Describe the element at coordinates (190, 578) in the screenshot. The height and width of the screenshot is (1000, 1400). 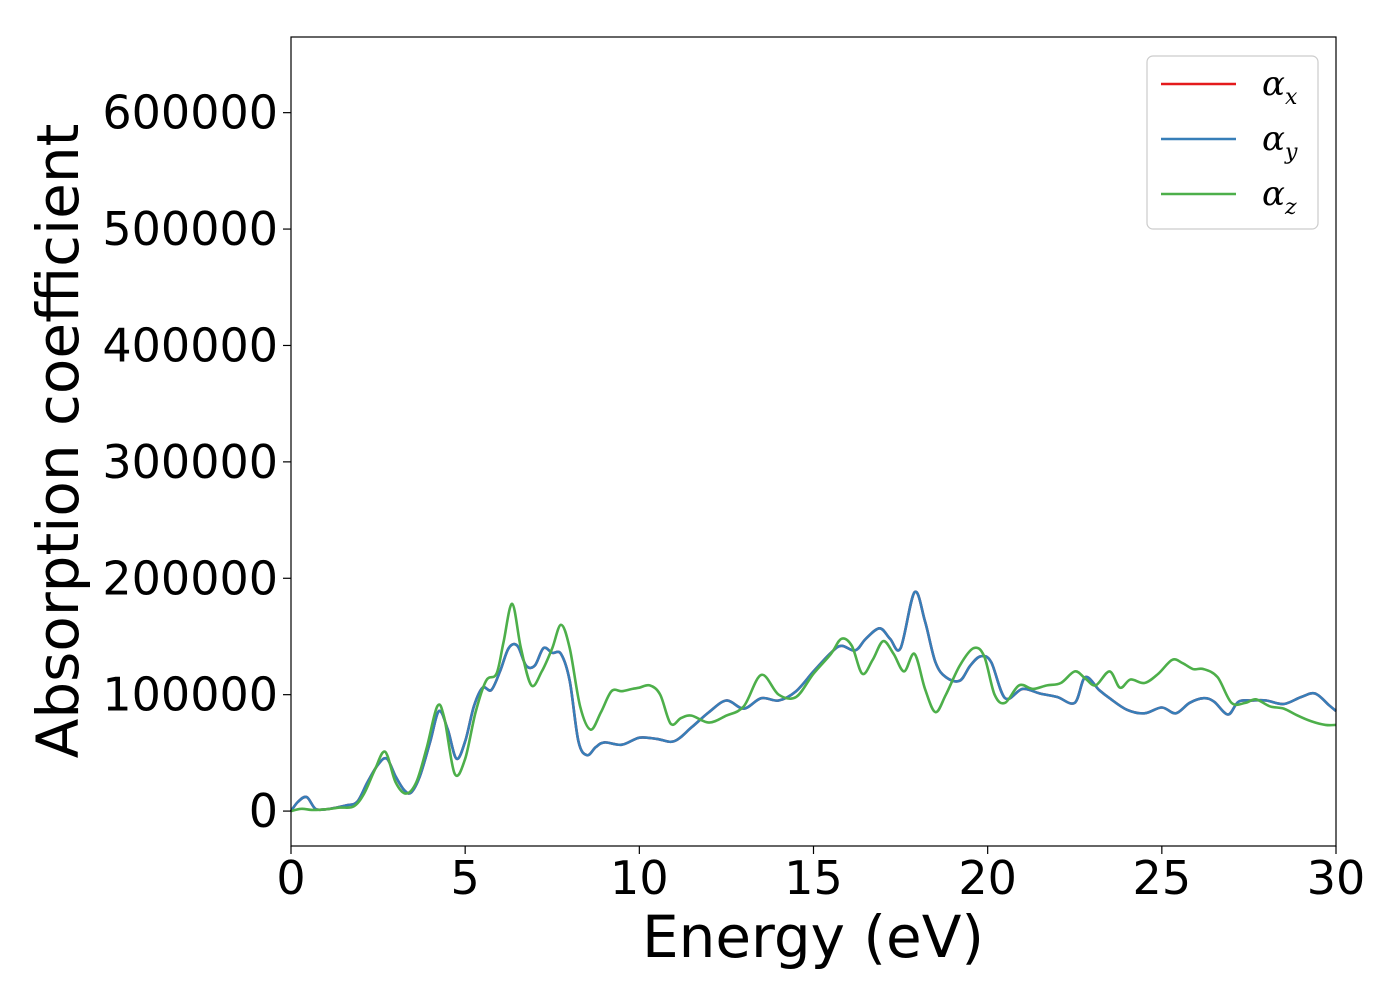
I see `y-tick-label: 200000` at that location.